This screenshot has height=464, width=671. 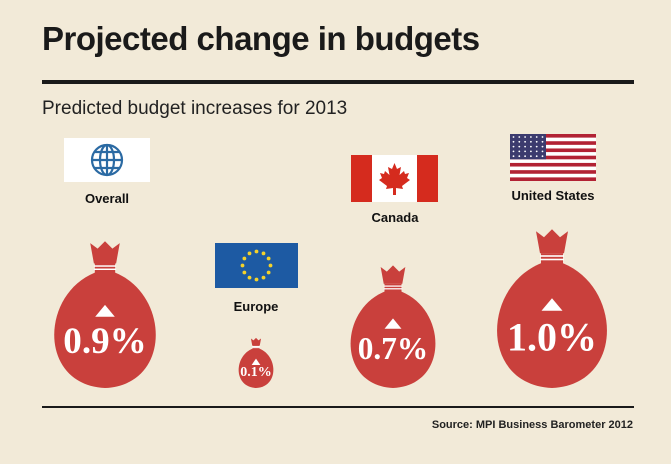 I want to click on money-bag-europe: 0.1%, so click(x=256, y=362).